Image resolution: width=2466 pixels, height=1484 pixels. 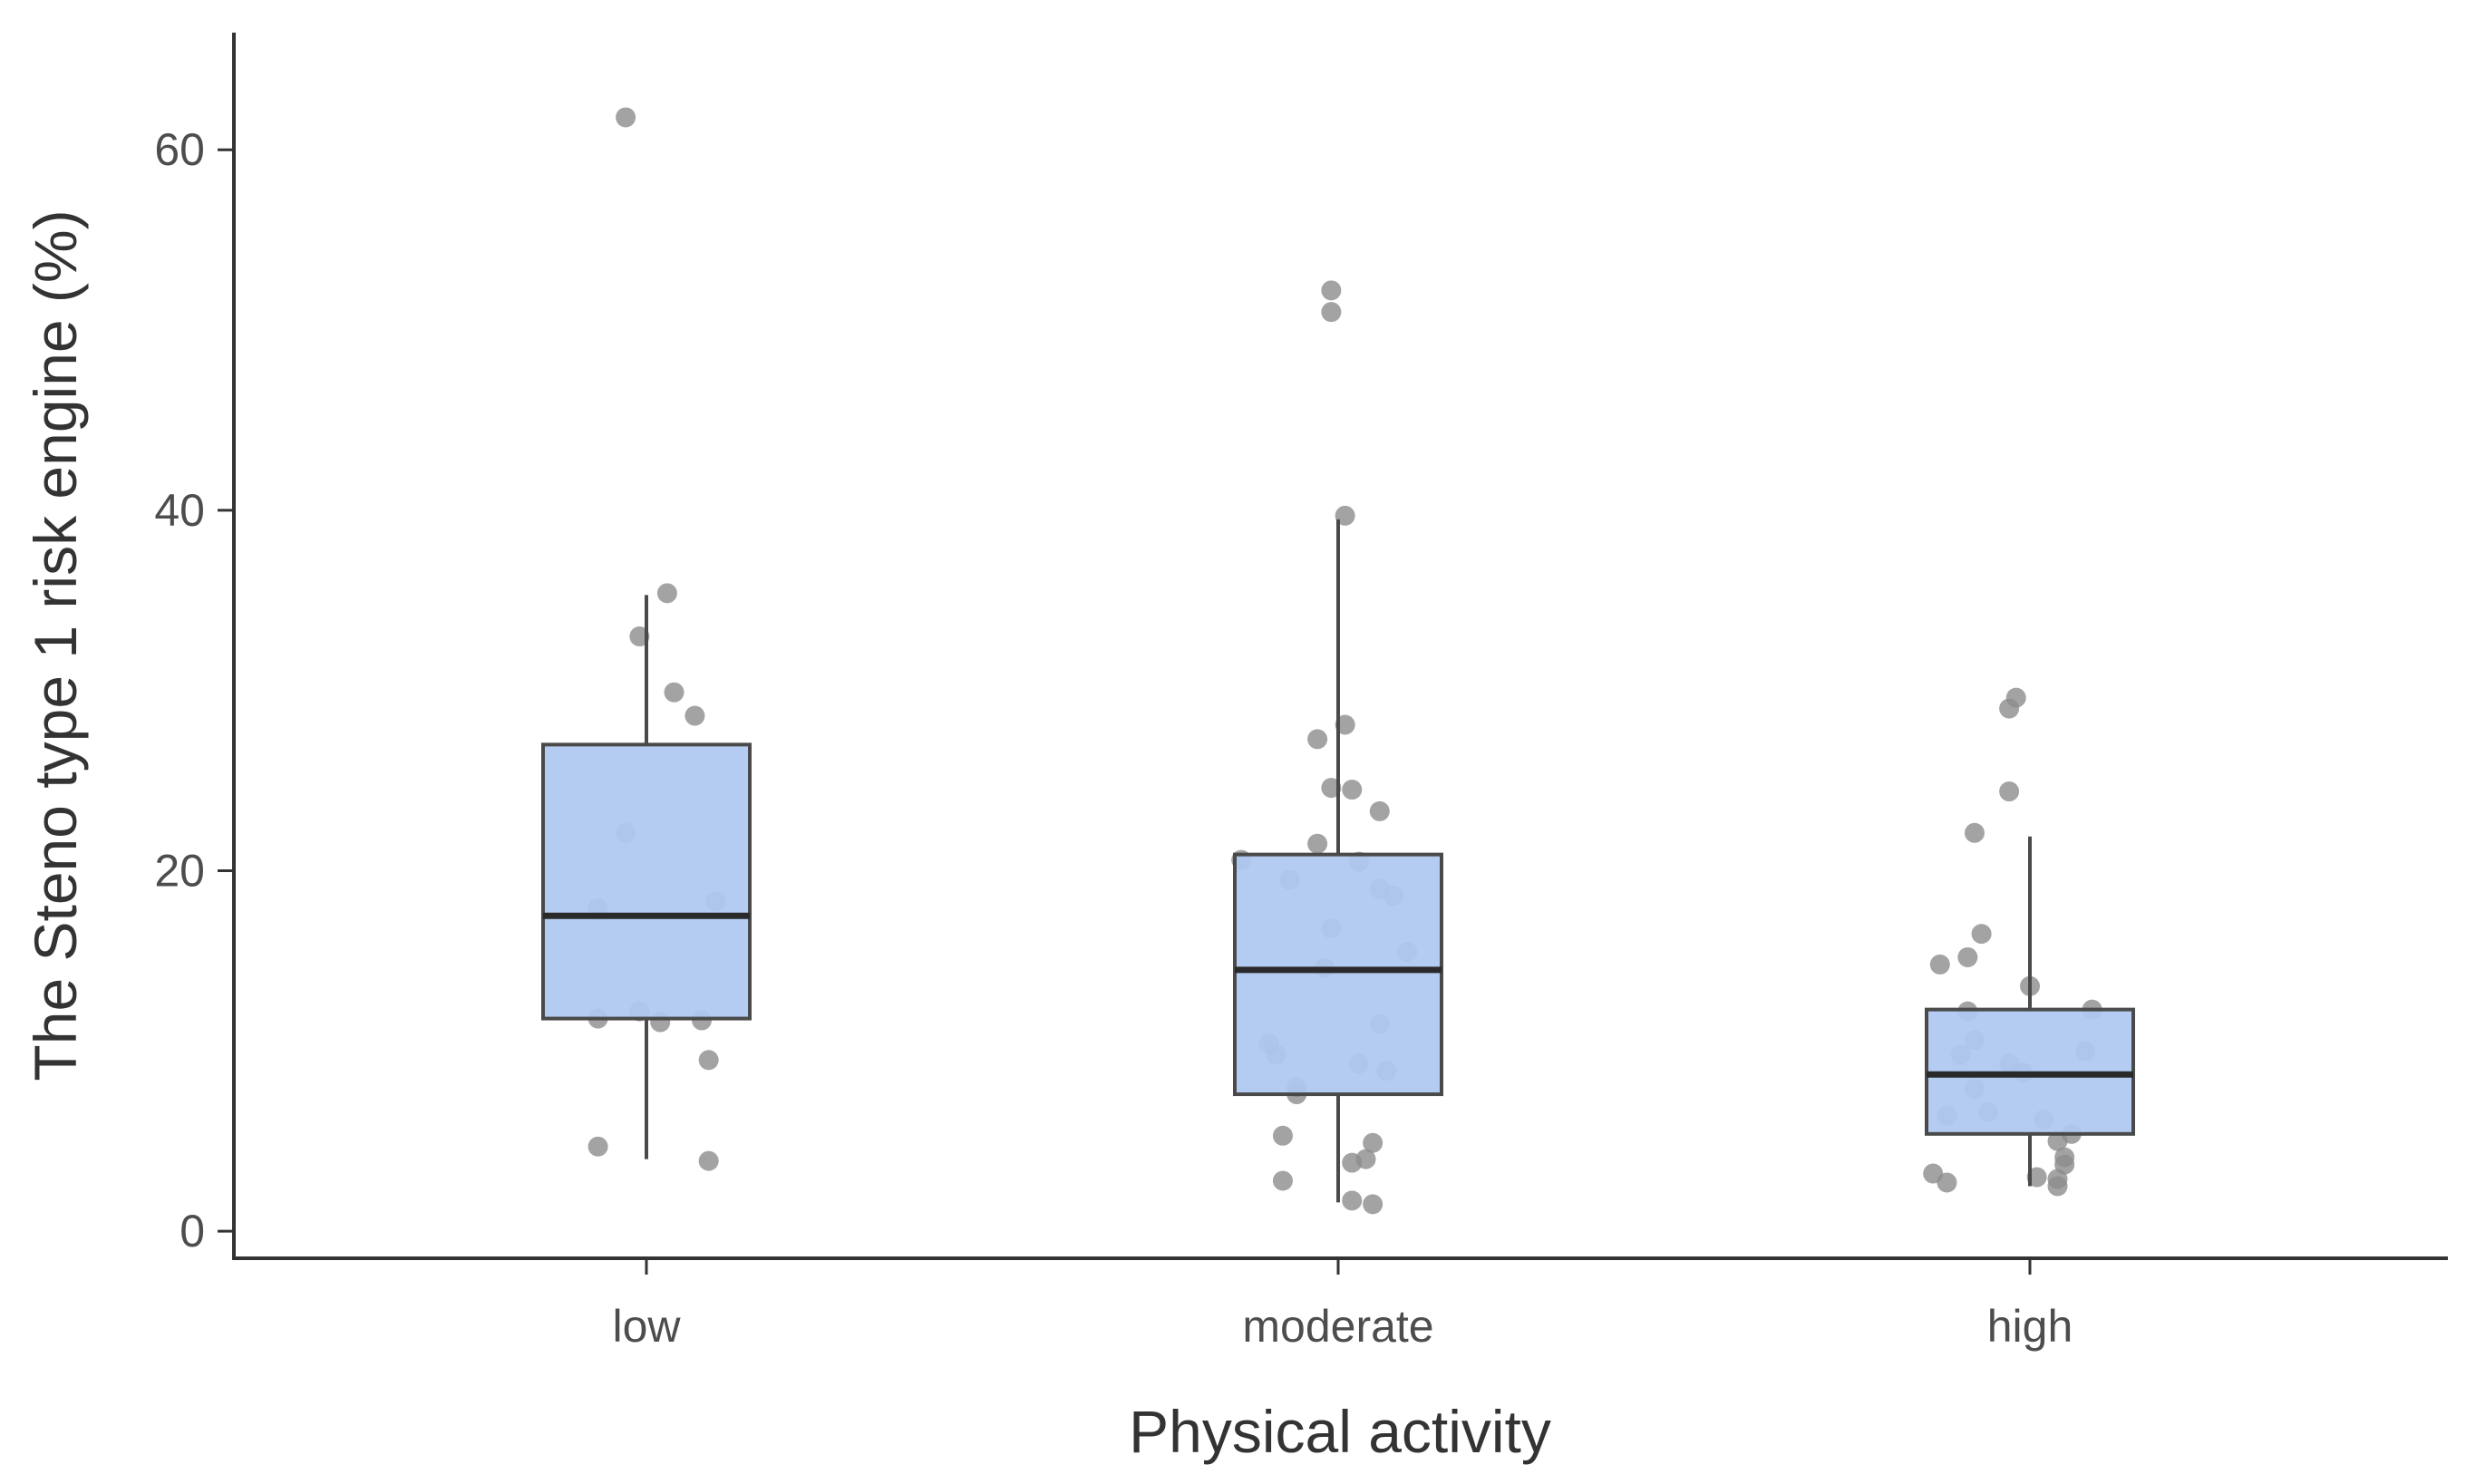 What do you see at coordinates (1337, 1326) in the screenshot?
I see `x-tick-label: moderate` at bounding box center [1337, 1326].